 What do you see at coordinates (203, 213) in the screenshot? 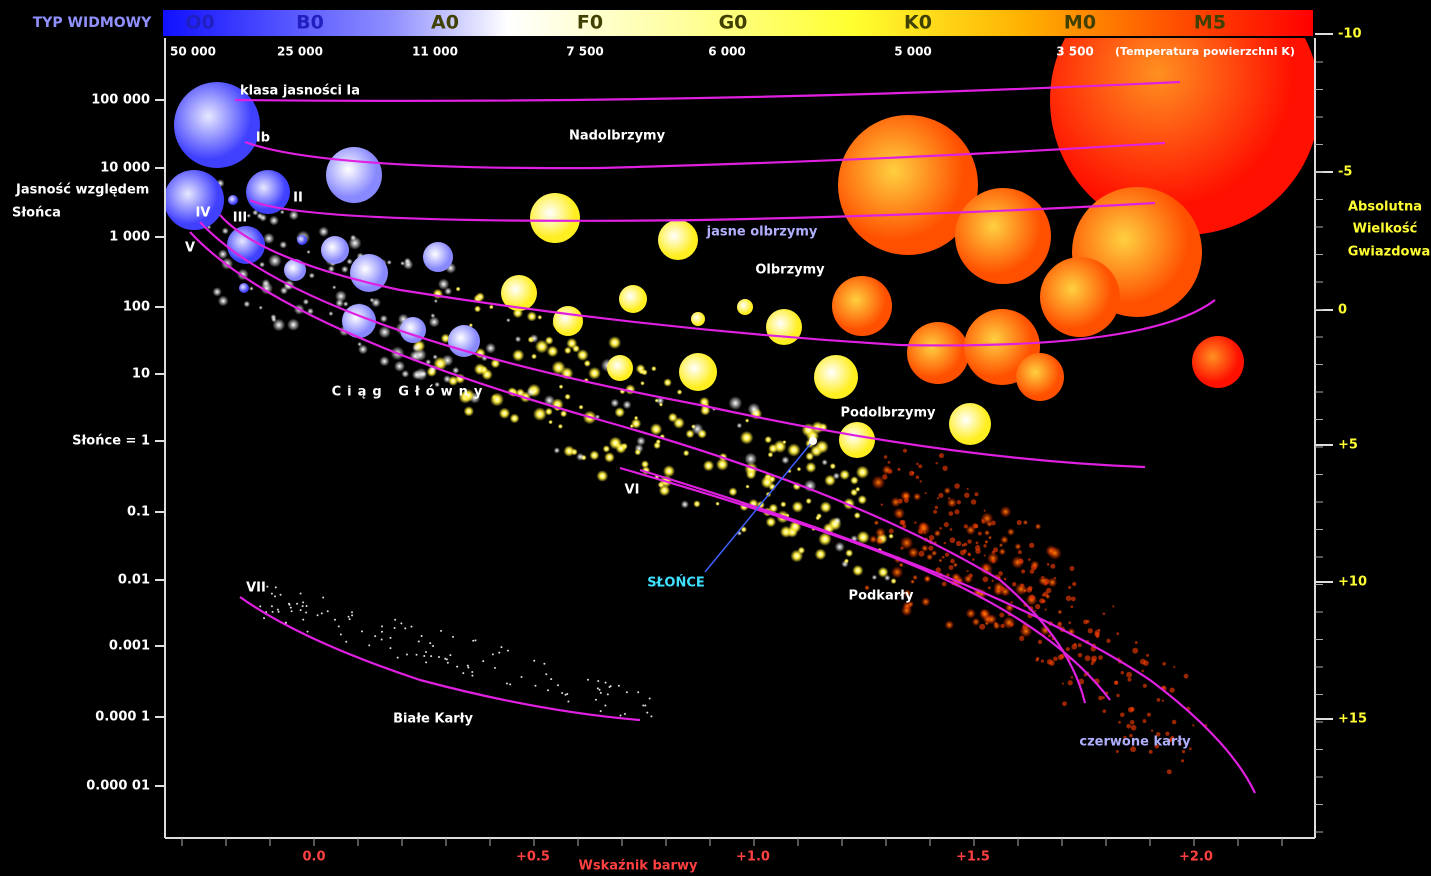
I see `label: IV` at bounding box center [203, 213].